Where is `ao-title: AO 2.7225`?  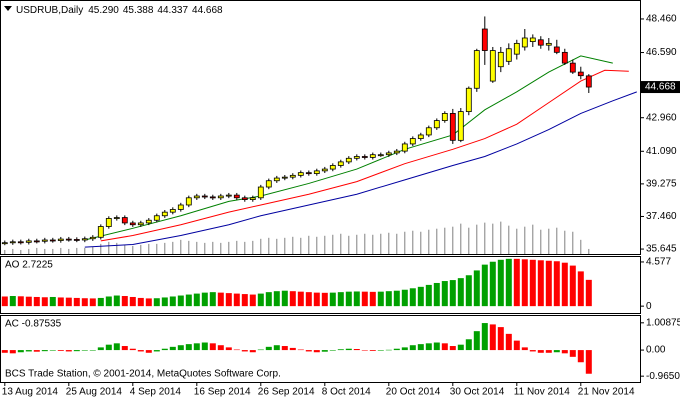
ao-title: AO 2.7225 is located at coordinates (29, 265).